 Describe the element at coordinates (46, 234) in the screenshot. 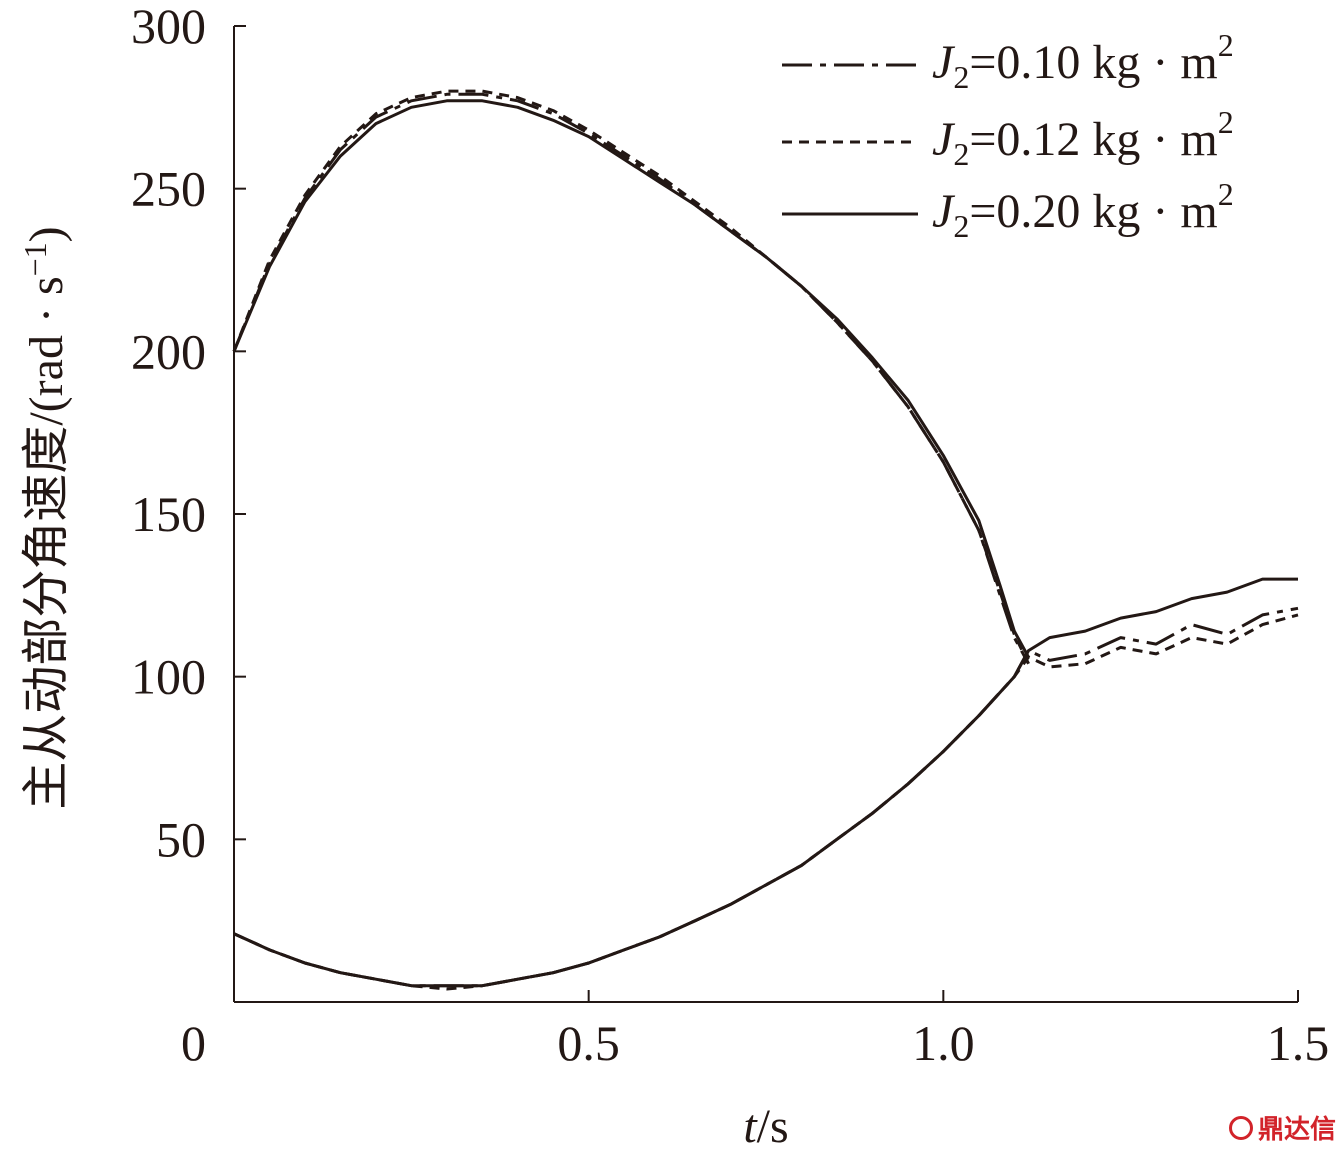

I see `y-axis-title-close: )` at that location.